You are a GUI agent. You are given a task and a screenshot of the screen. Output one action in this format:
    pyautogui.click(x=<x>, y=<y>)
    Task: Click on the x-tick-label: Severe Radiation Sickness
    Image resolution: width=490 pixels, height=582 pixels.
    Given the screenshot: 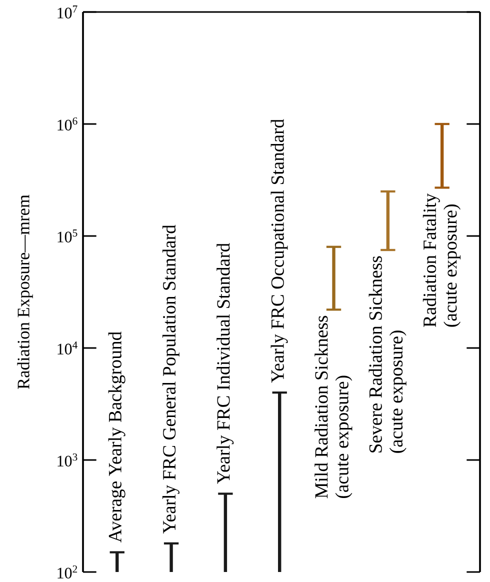 What is the action you would take?
    pyautogui.click(x=375, y=354)
    